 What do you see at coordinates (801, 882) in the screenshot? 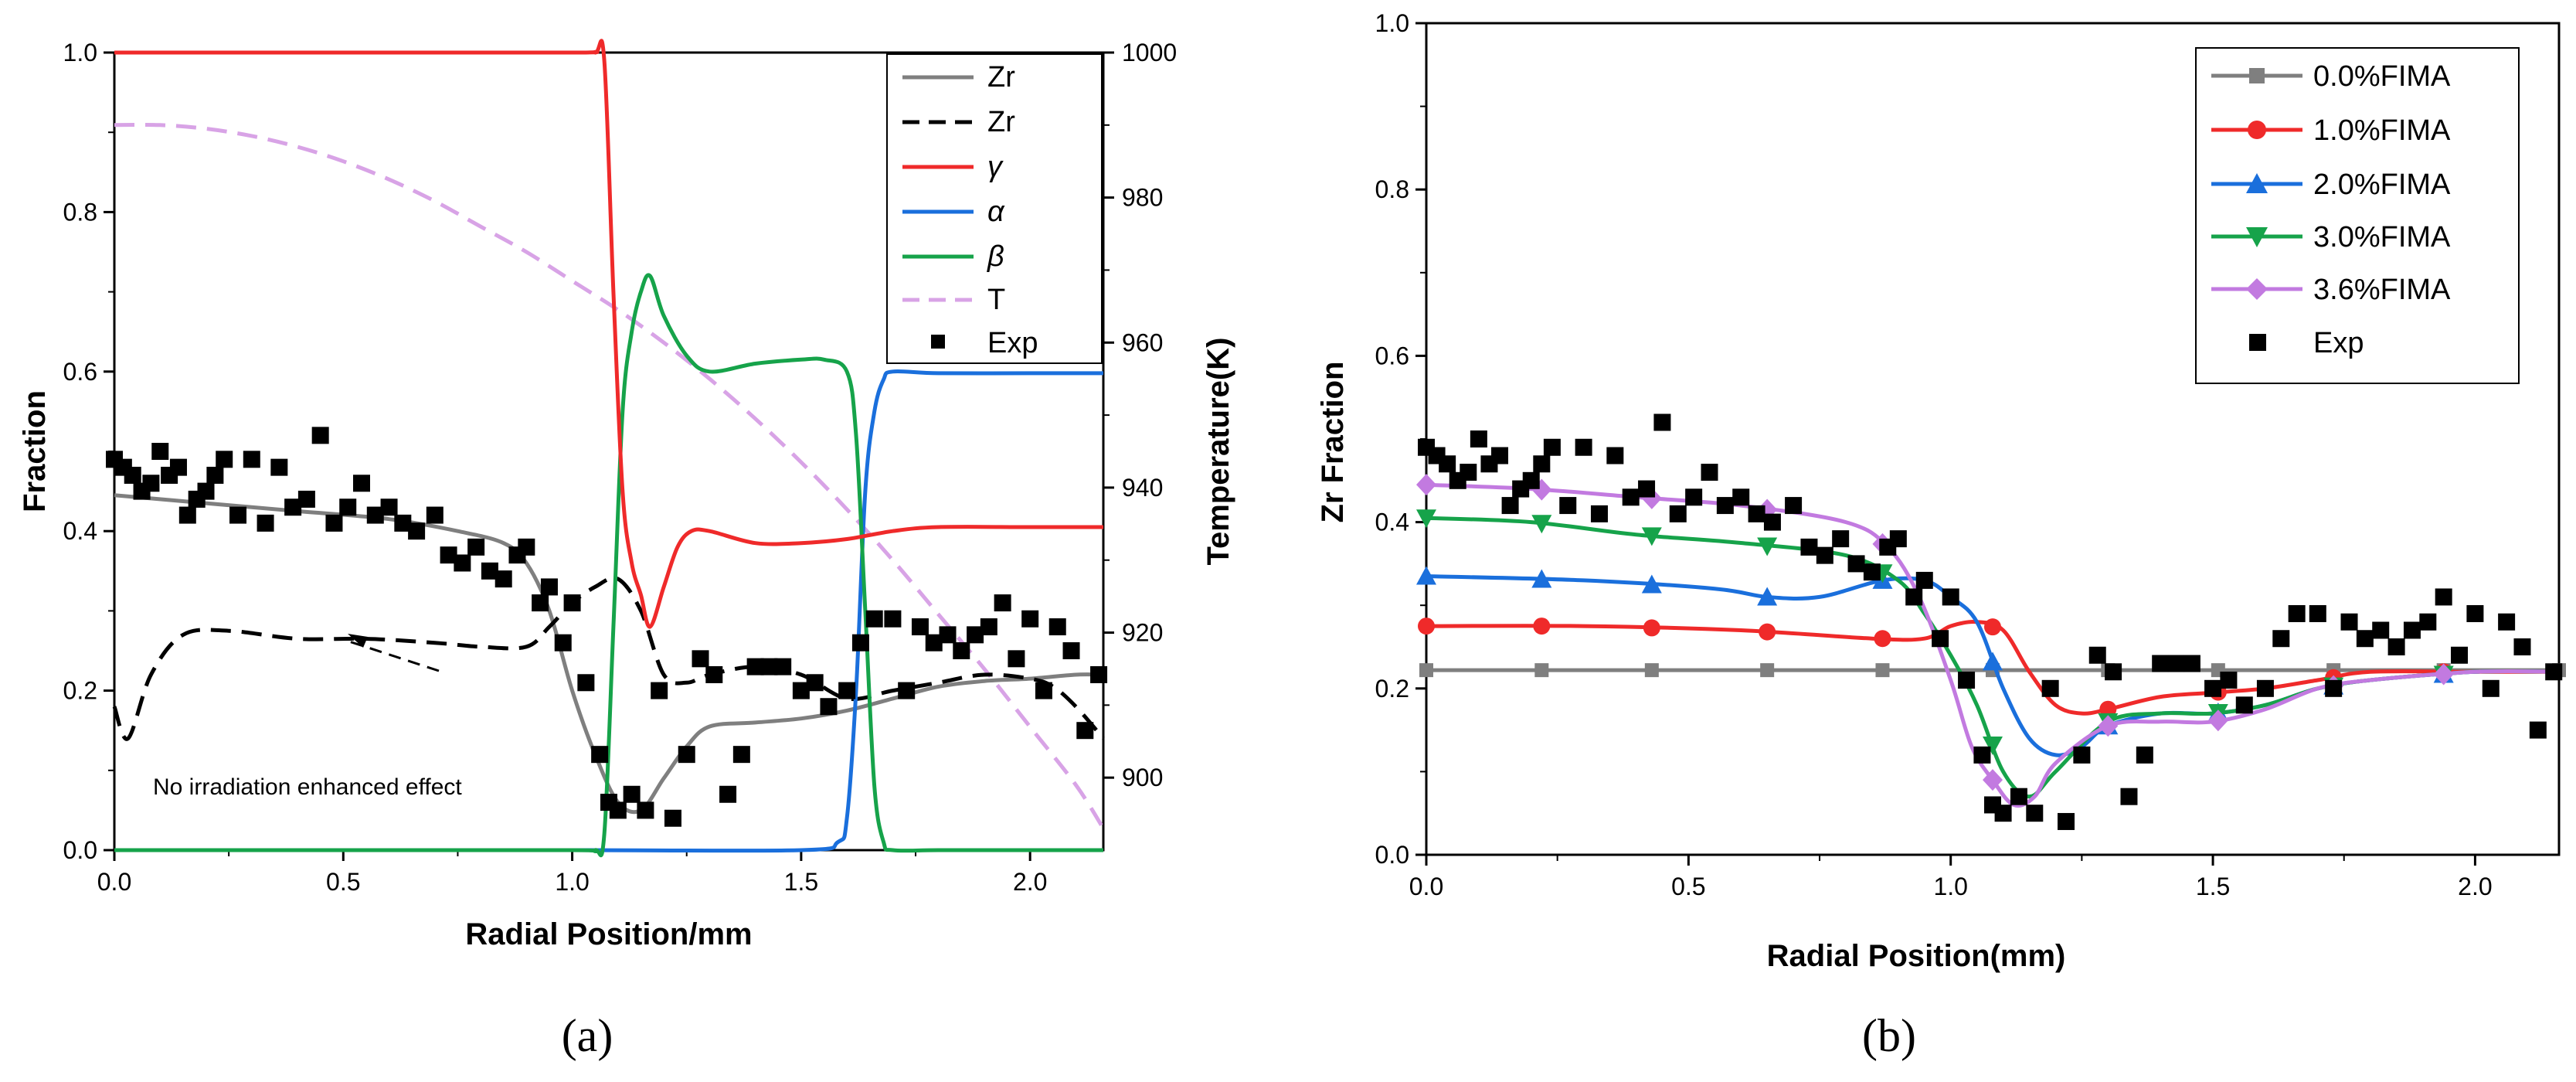
I see `x-tick-label: 1.5` at bounding box center [801, 882].